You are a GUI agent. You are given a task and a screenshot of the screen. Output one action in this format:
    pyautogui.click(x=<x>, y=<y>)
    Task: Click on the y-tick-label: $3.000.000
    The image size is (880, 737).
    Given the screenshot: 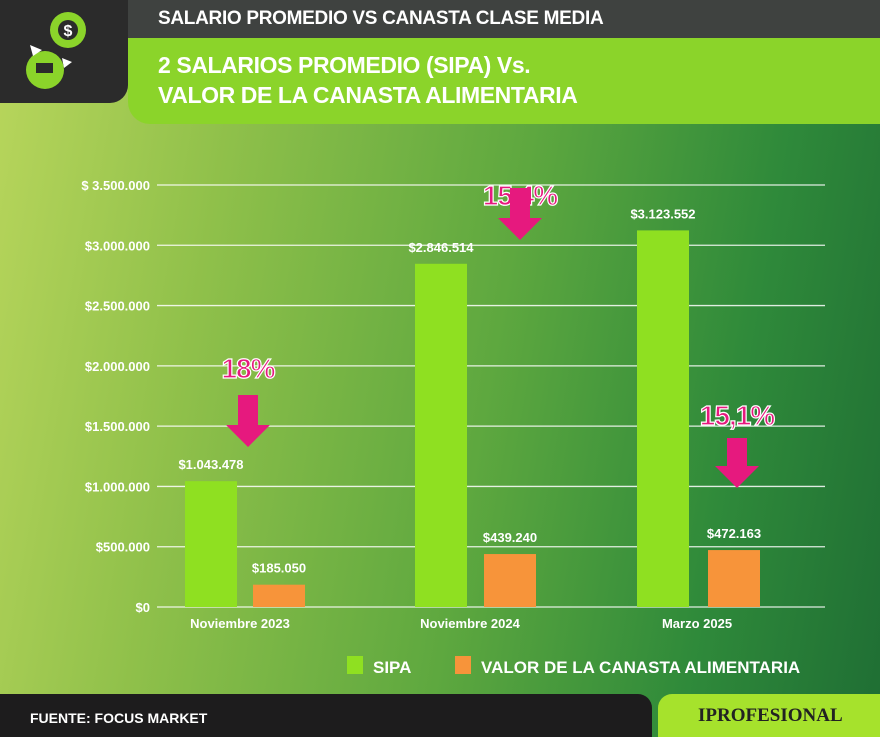 What is the action you would take?
    pyautogui.click(x=117, y=245)
    